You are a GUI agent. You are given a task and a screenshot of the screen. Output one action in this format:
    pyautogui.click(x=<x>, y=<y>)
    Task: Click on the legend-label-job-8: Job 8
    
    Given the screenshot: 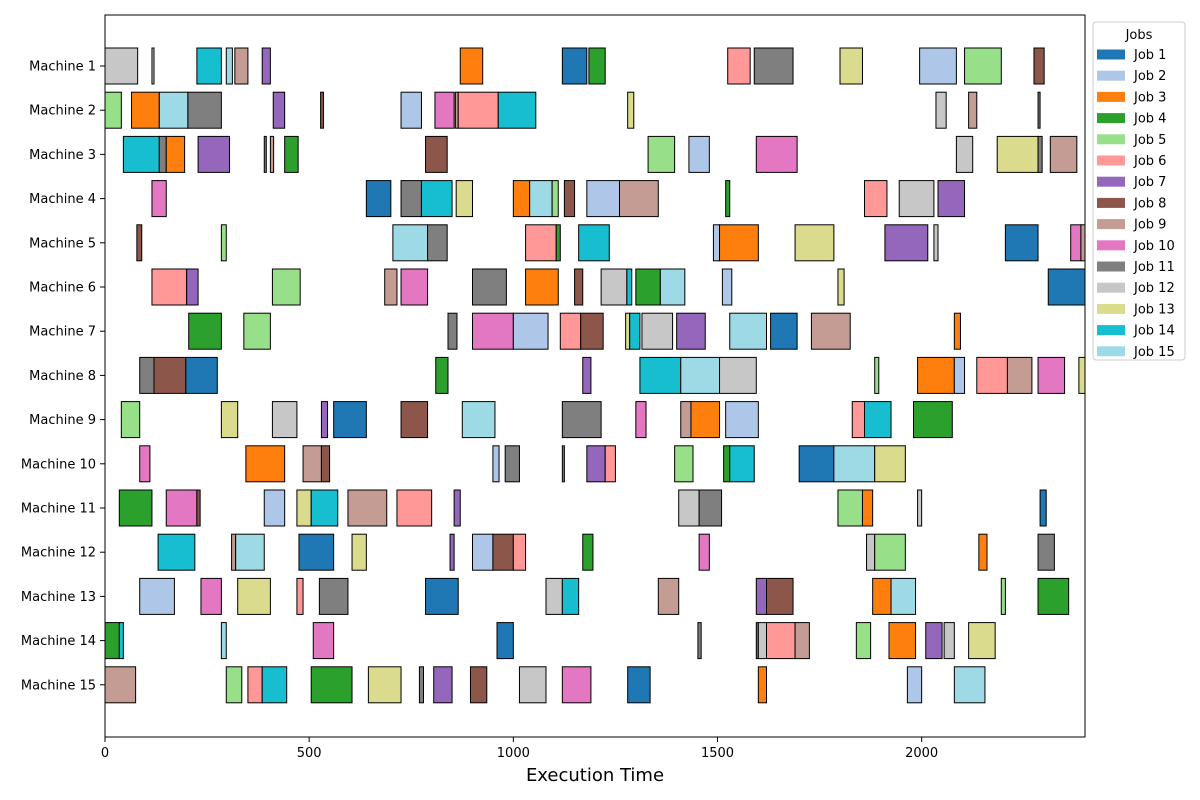 What is the action you would take?
    pyautogui.click(x=1149, y=203)
    